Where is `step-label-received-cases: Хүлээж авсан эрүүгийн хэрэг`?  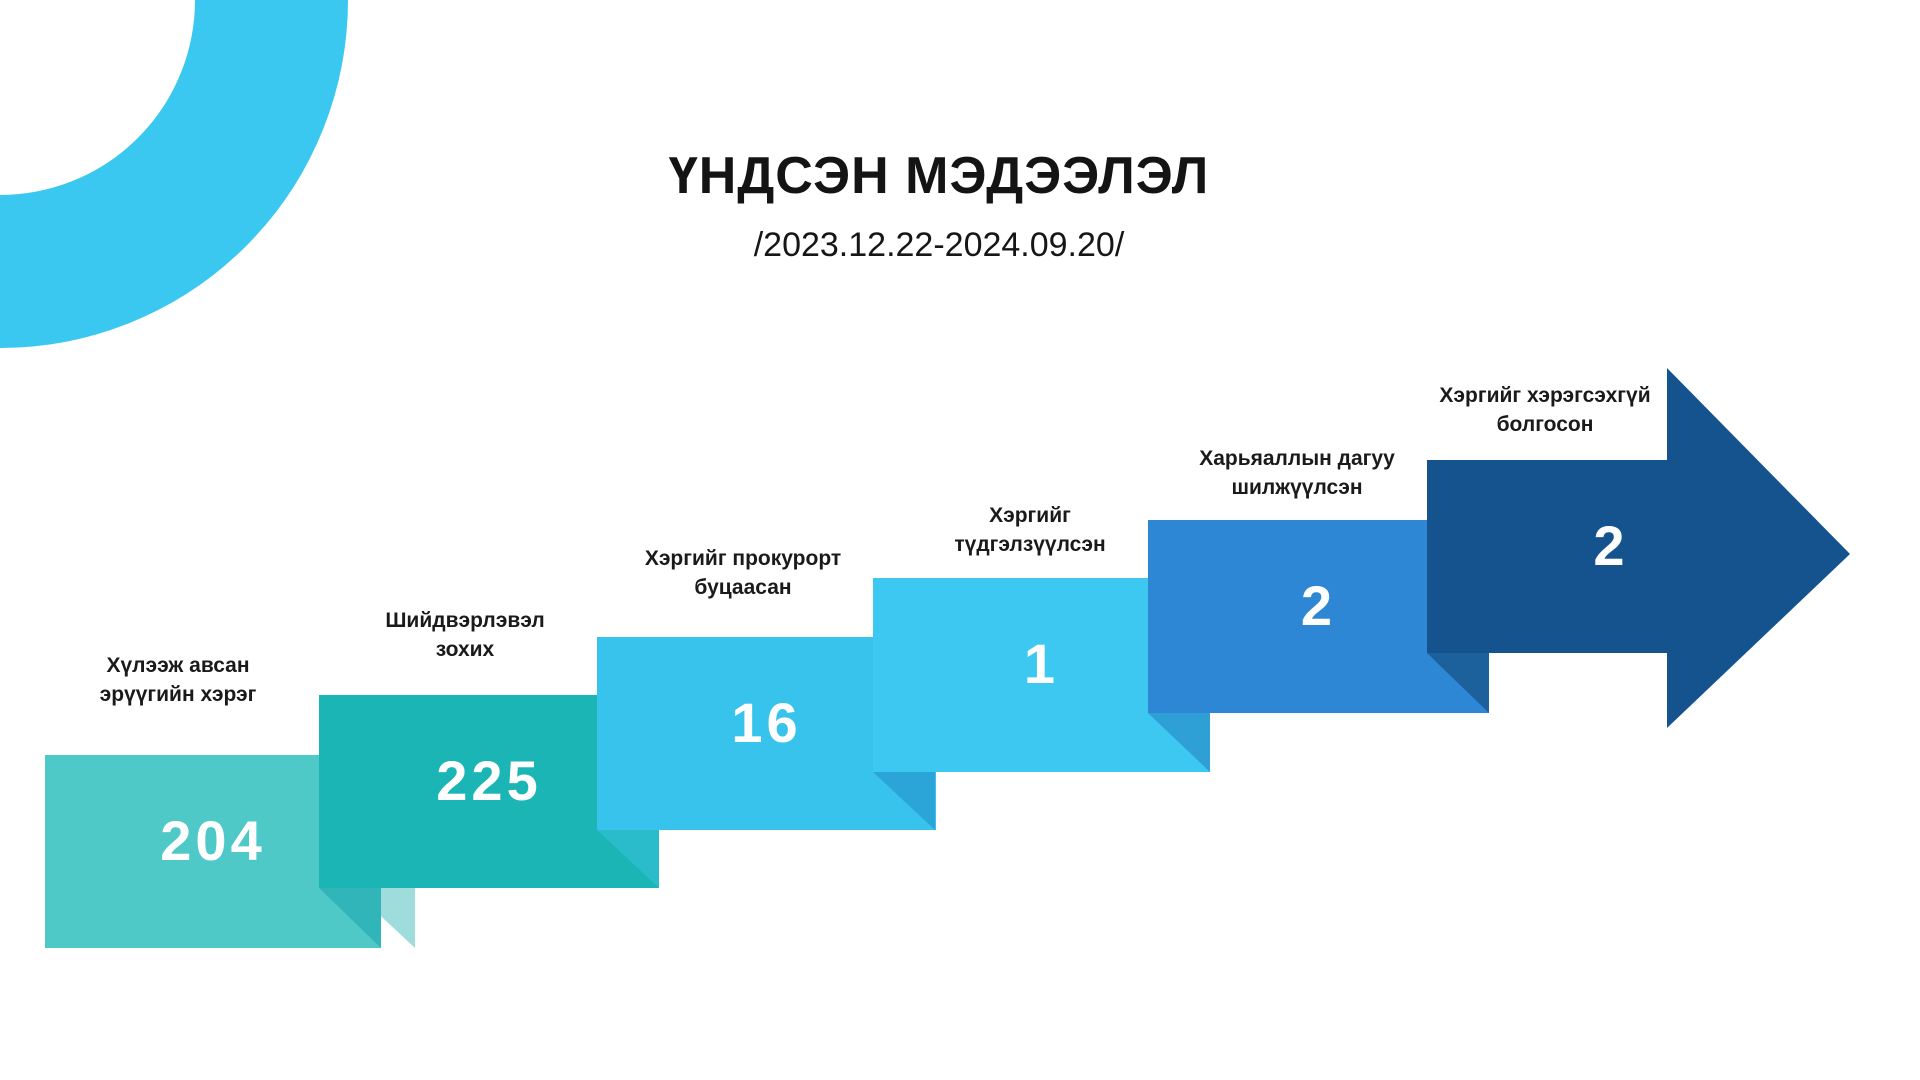
step-label-received-cases: Хүлээж авсан эрүүгийн хэрэг is located at coordinates (178, 680).